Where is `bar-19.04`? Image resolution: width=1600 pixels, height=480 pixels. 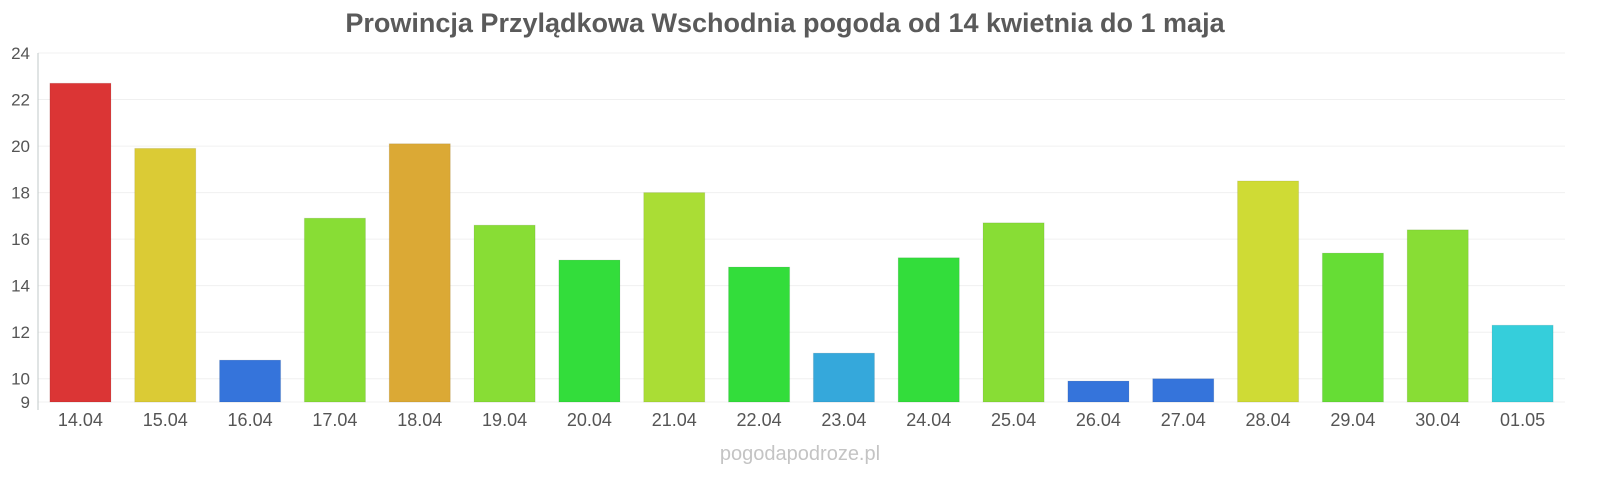 bar-19.04 is located at coordinates (504, 313).